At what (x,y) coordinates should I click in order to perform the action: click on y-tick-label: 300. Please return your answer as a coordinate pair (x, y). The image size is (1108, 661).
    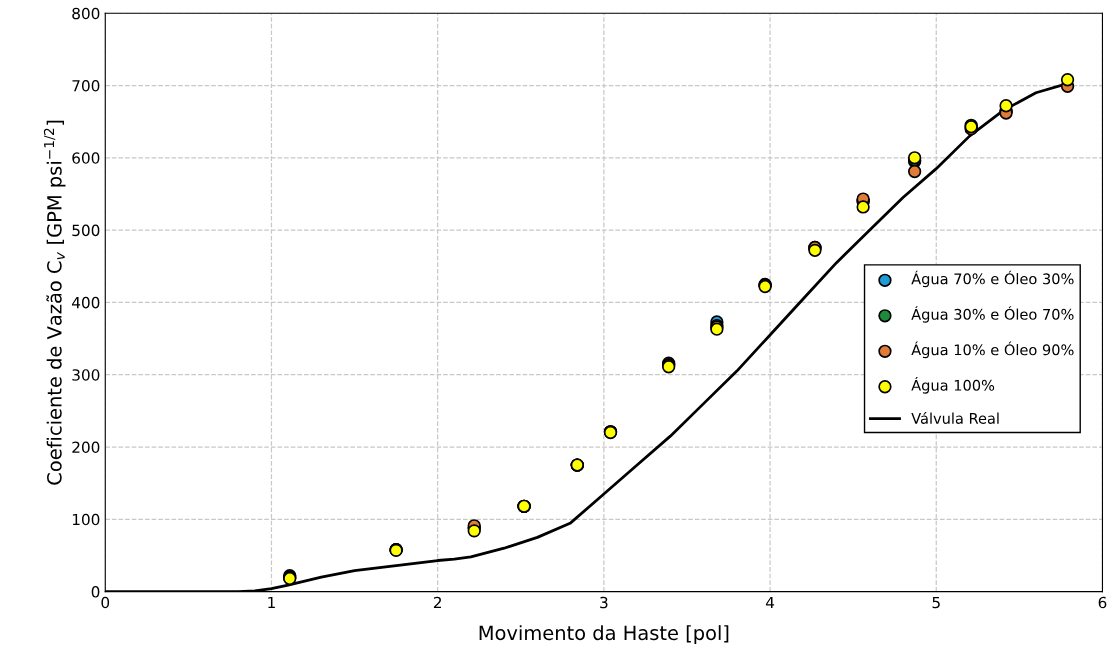
    Looking at the image, I should click on (86, 375).